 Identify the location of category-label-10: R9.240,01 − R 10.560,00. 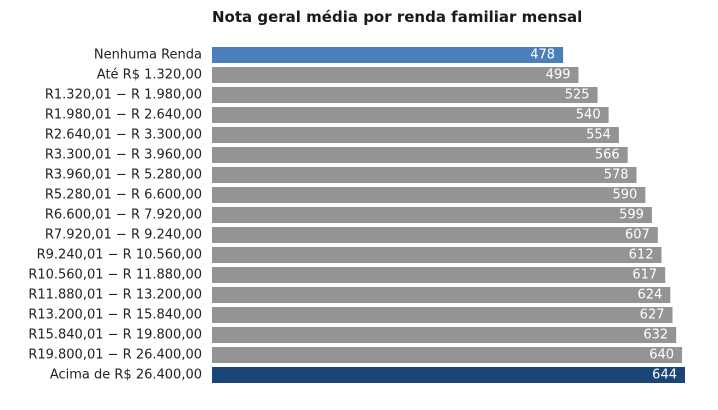
(119, 255).